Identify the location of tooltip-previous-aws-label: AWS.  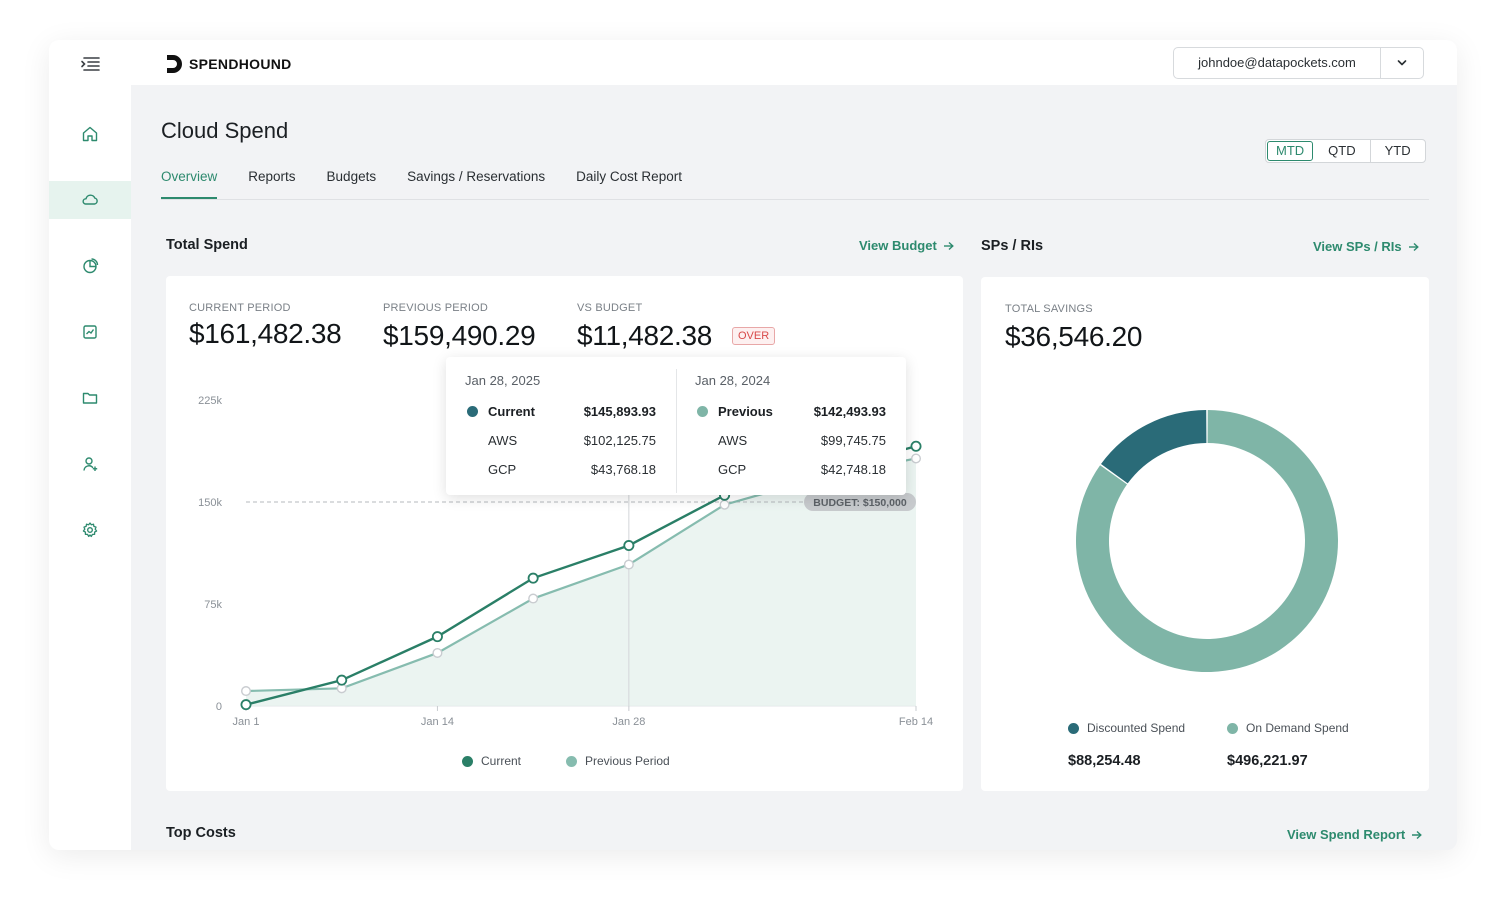
(733, 440).